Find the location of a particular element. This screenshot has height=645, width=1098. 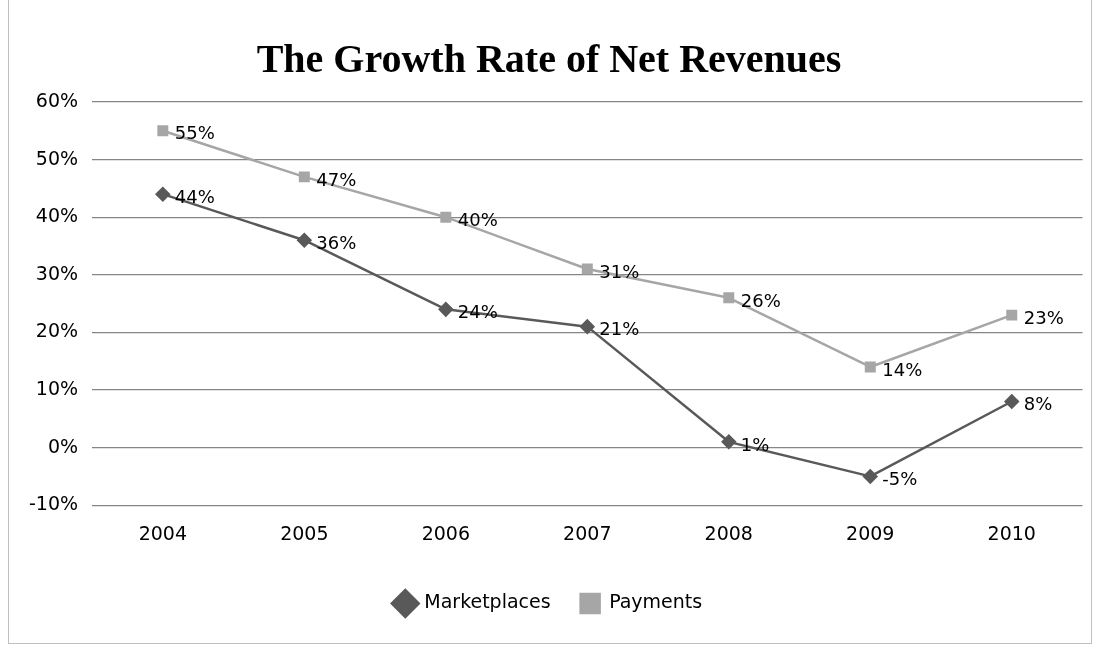

y-tick-label: 40% is located at coordinates (57, 215).